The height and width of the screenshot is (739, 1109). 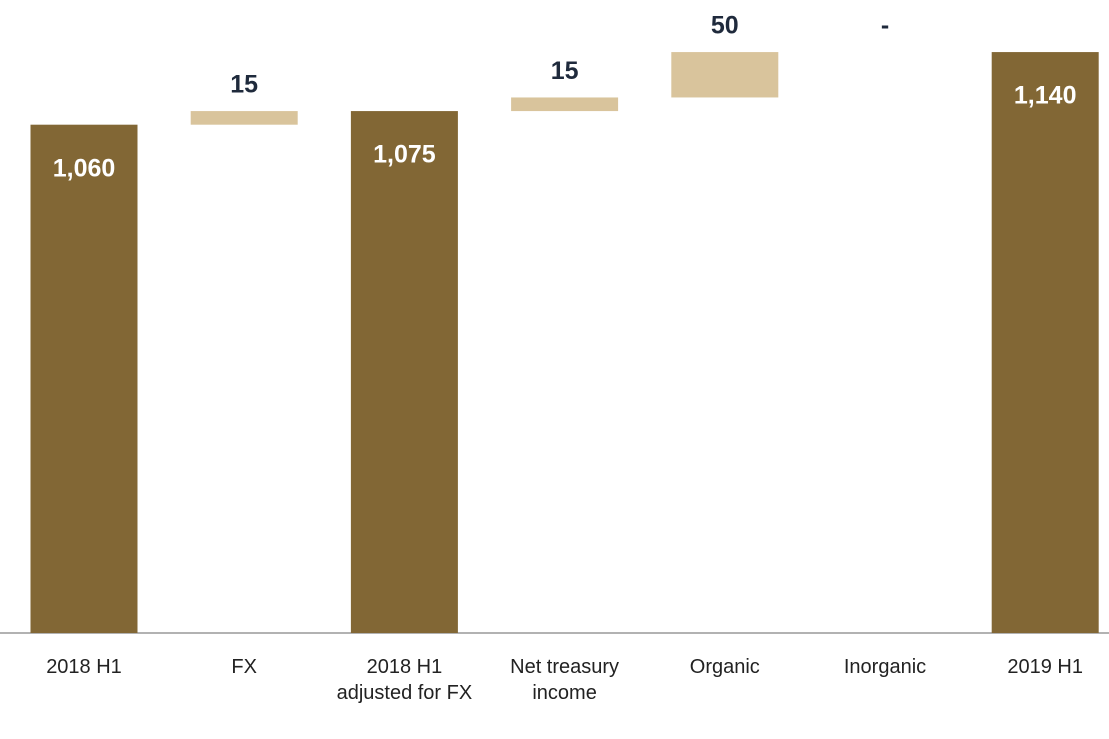 I want to click on value-label: 1,075, so click(x=404, y=155).